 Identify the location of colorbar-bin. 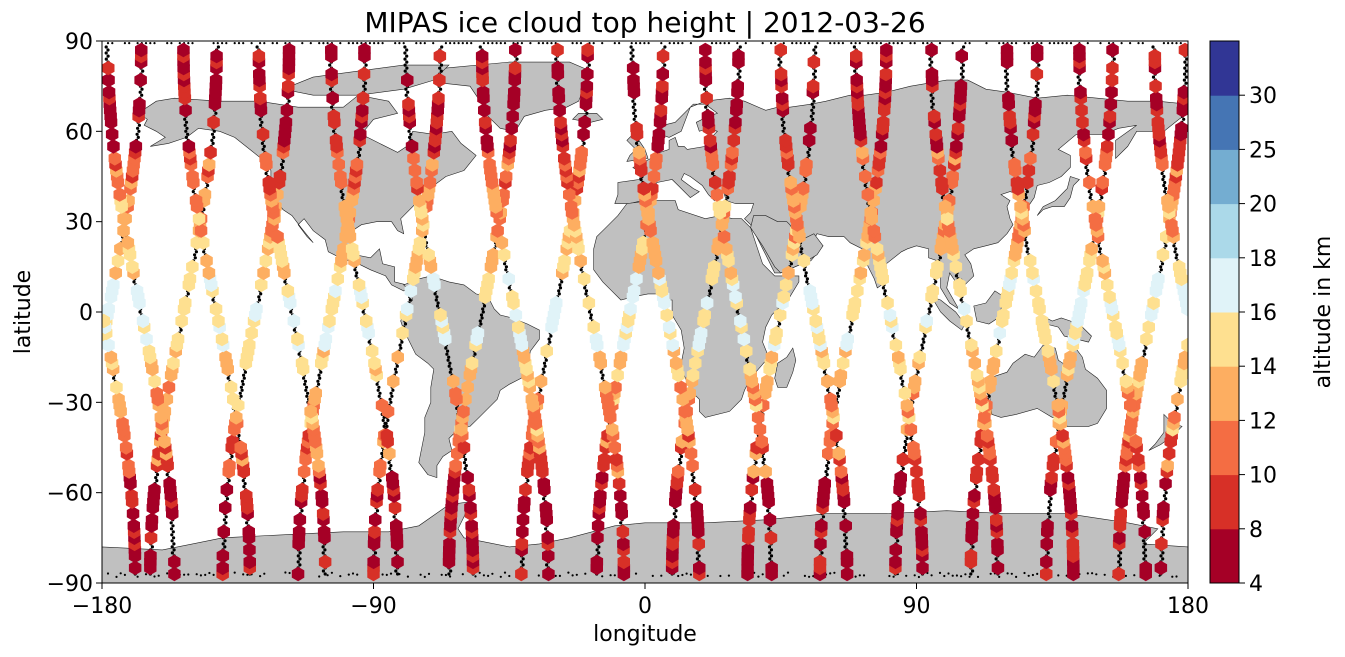
(1224, 177).